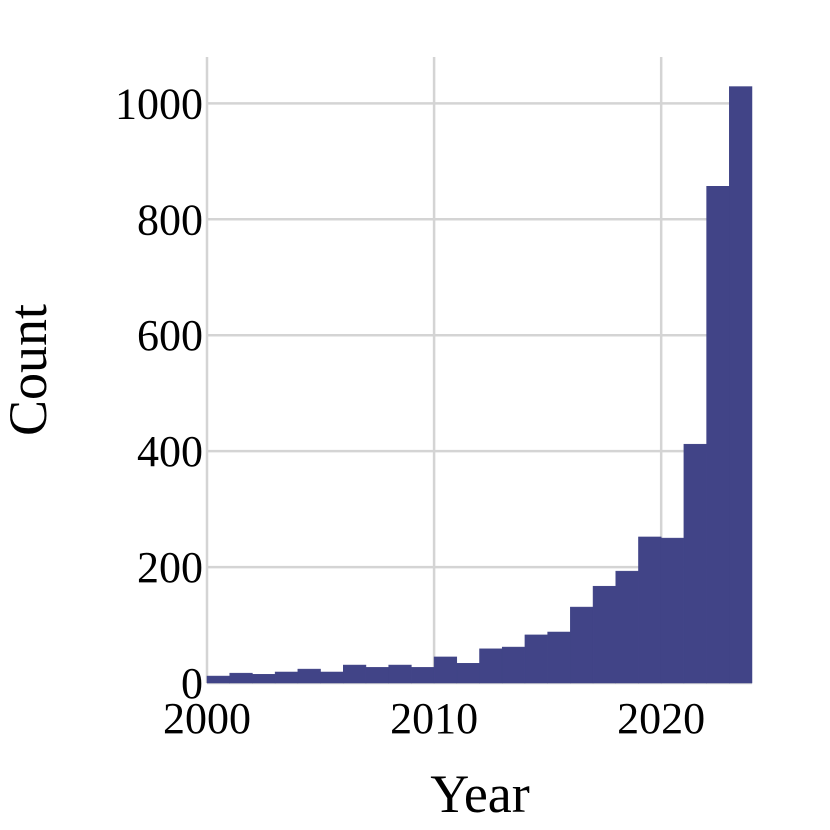 The image size is (830, 830). Describe the element at coordinates (29, 370) in the screenshot. I see `y-axis-label: Count` at that location.